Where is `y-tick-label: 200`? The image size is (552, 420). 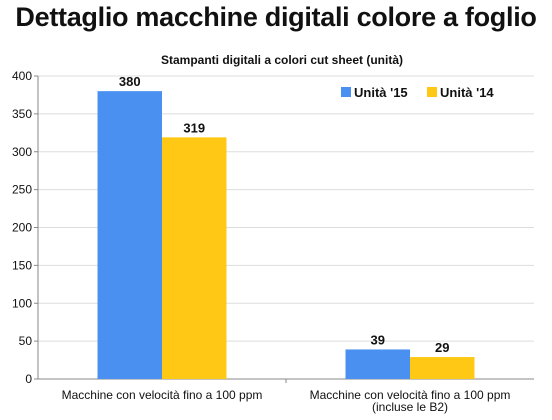
y-tick-label: 200 is located at coordinates (22, 228).